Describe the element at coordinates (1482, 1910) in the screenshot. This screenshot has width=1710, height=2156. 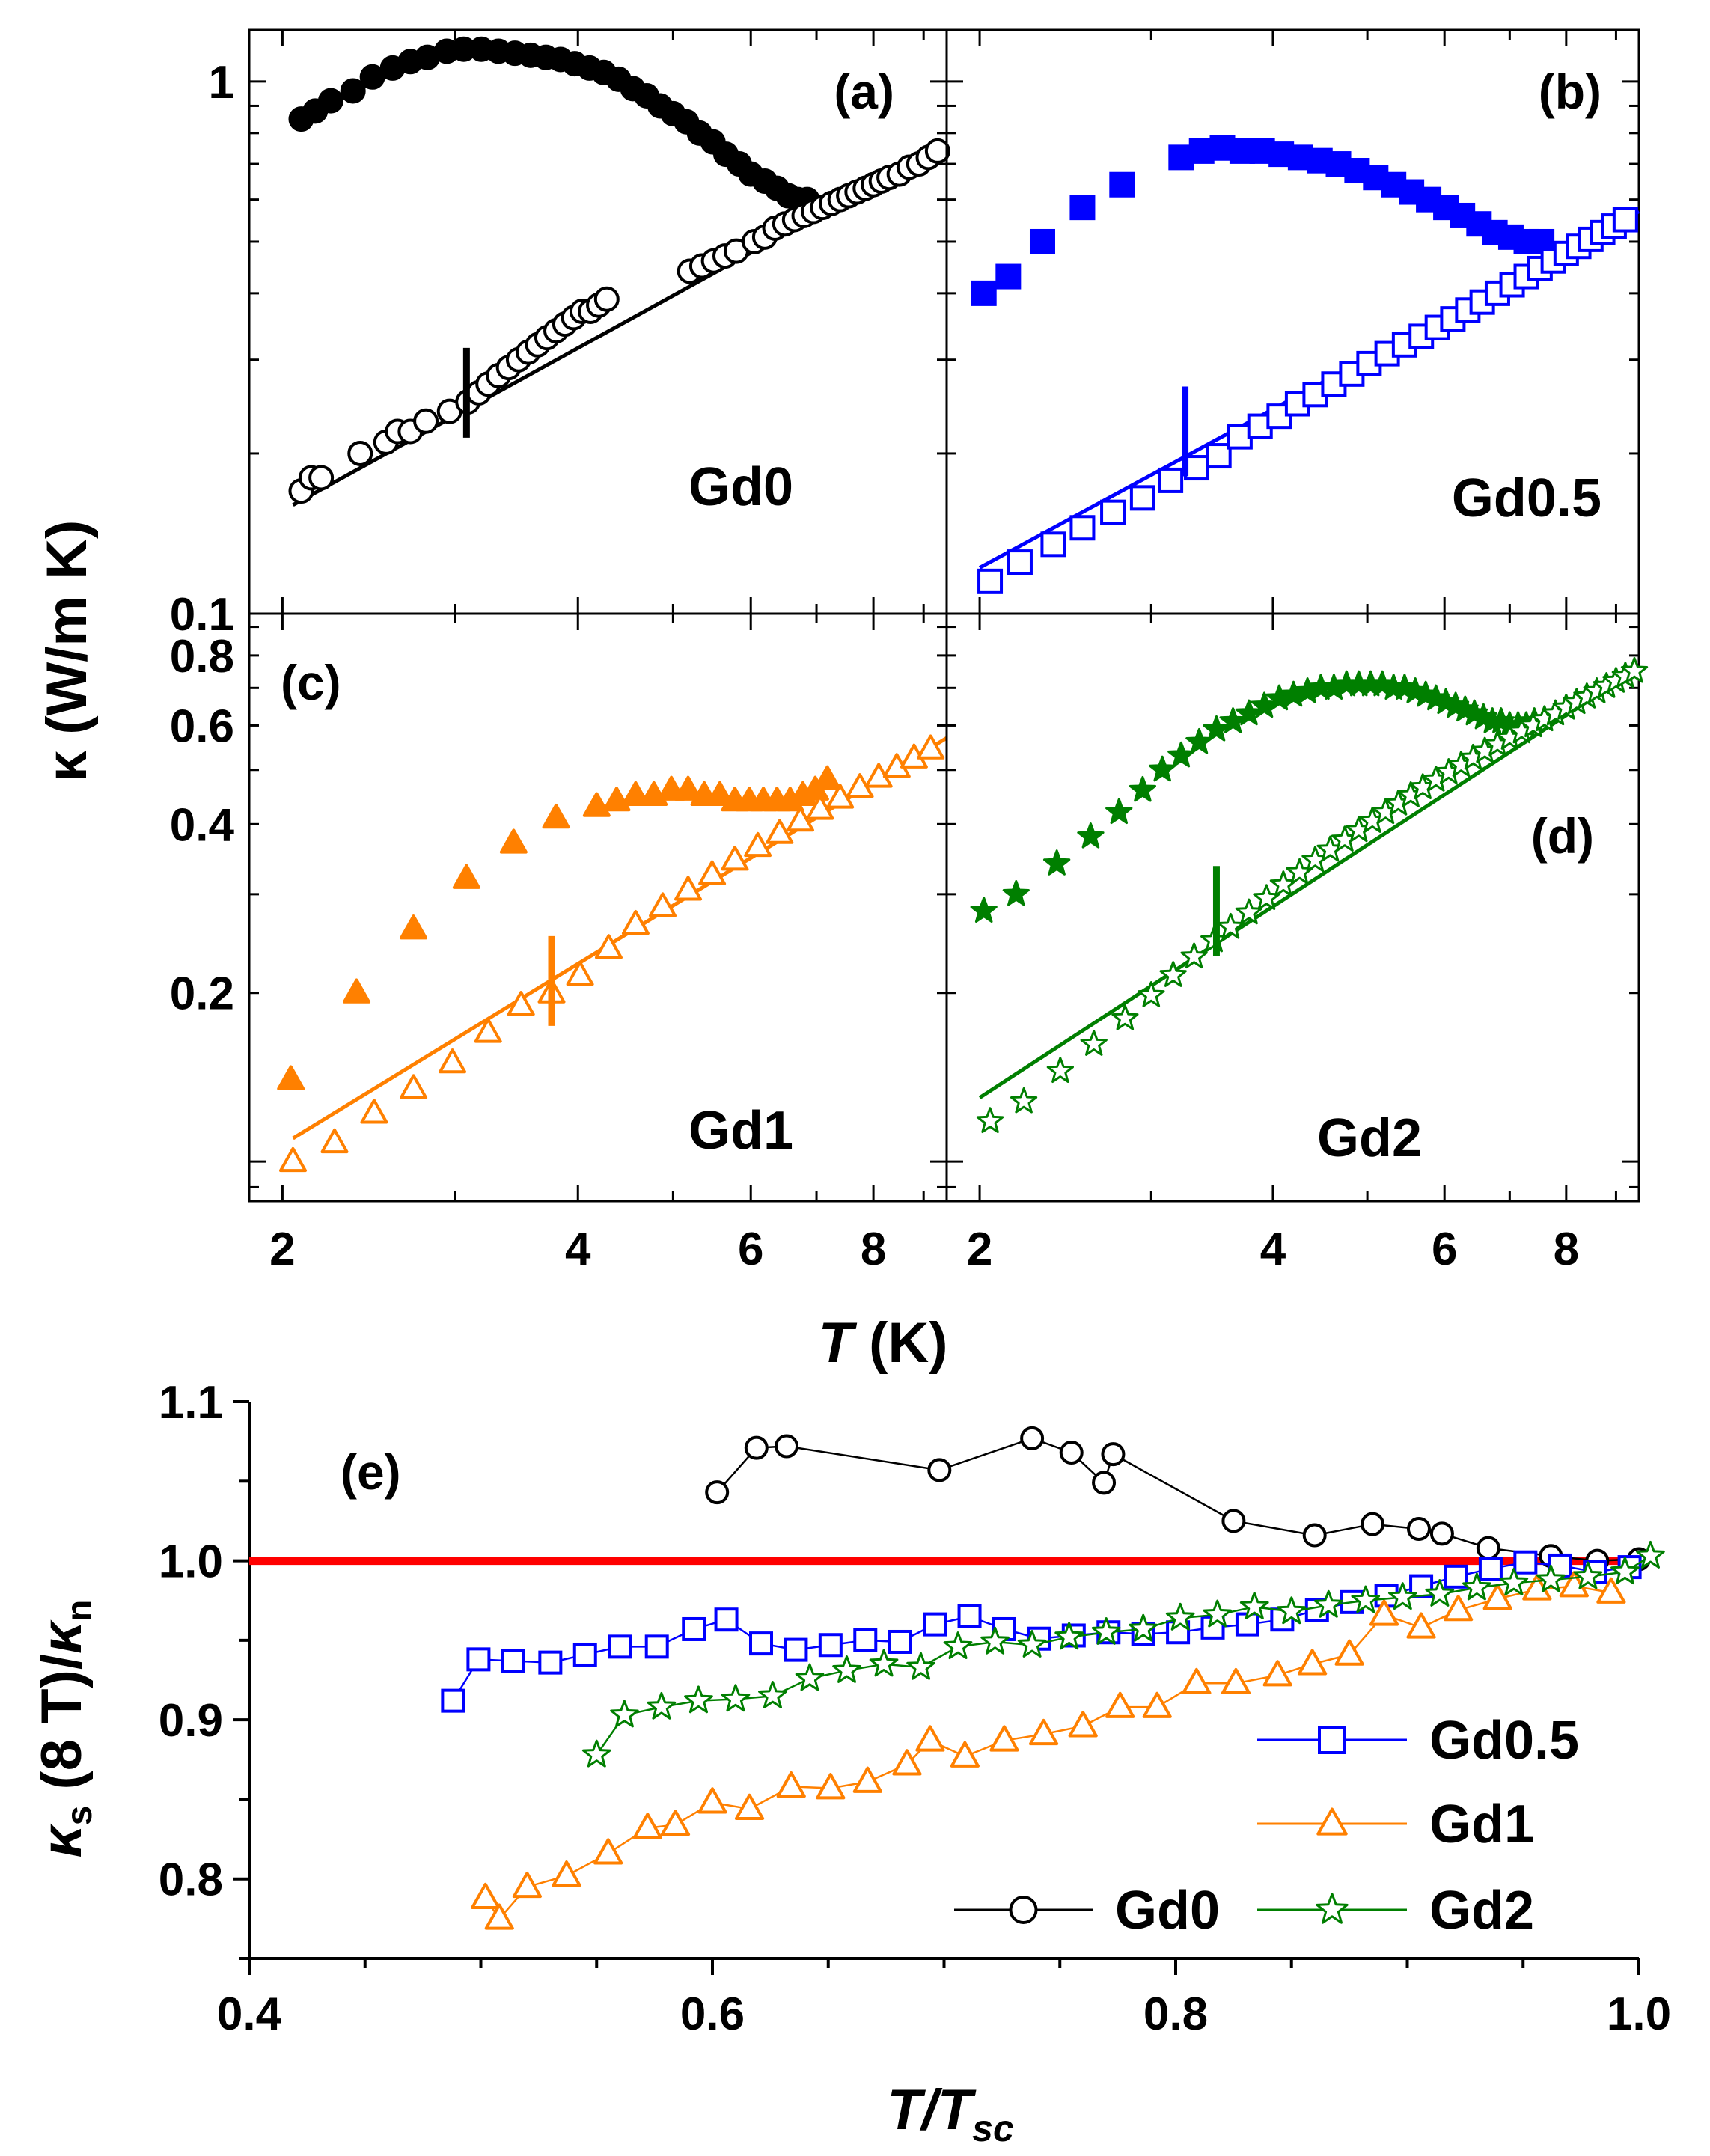
I see `legend-label: Gd2` at that location.